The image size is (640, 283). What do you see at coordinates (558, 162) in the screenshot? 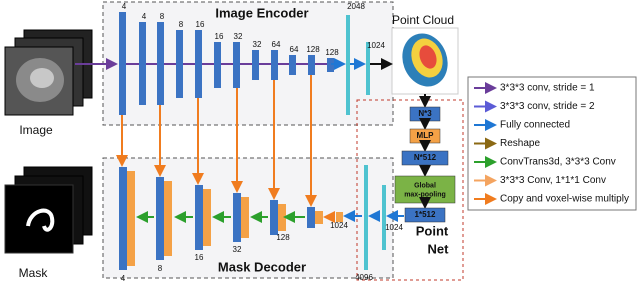
I see `legend-label: ConvTrans3d, 3*3*3 Conv` at bounding box center [558, 162].